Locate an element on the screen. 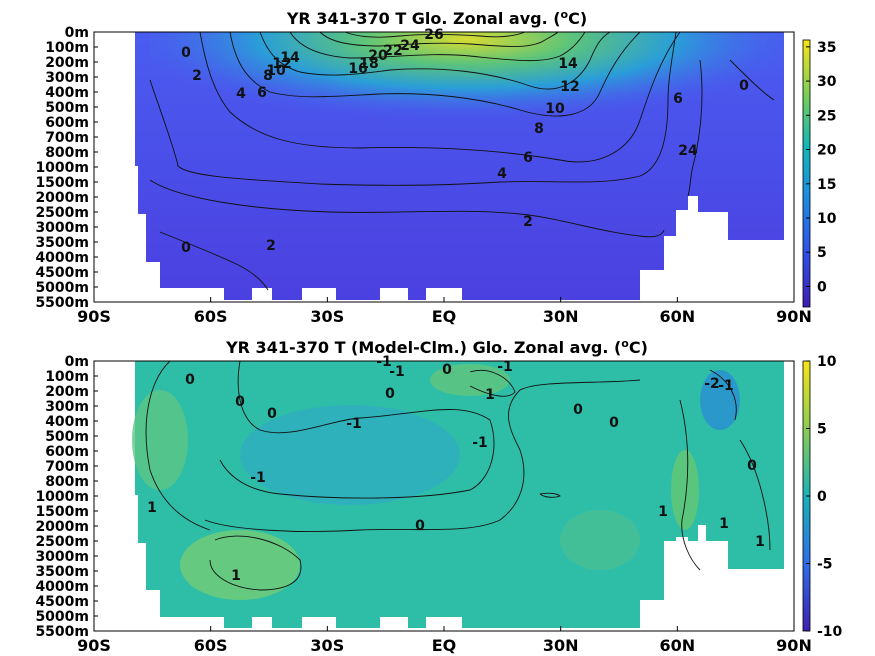  plot1-x-axis: 90S 60S 30S EQ 30N 60N 90N is located at coordinates (444, 311).